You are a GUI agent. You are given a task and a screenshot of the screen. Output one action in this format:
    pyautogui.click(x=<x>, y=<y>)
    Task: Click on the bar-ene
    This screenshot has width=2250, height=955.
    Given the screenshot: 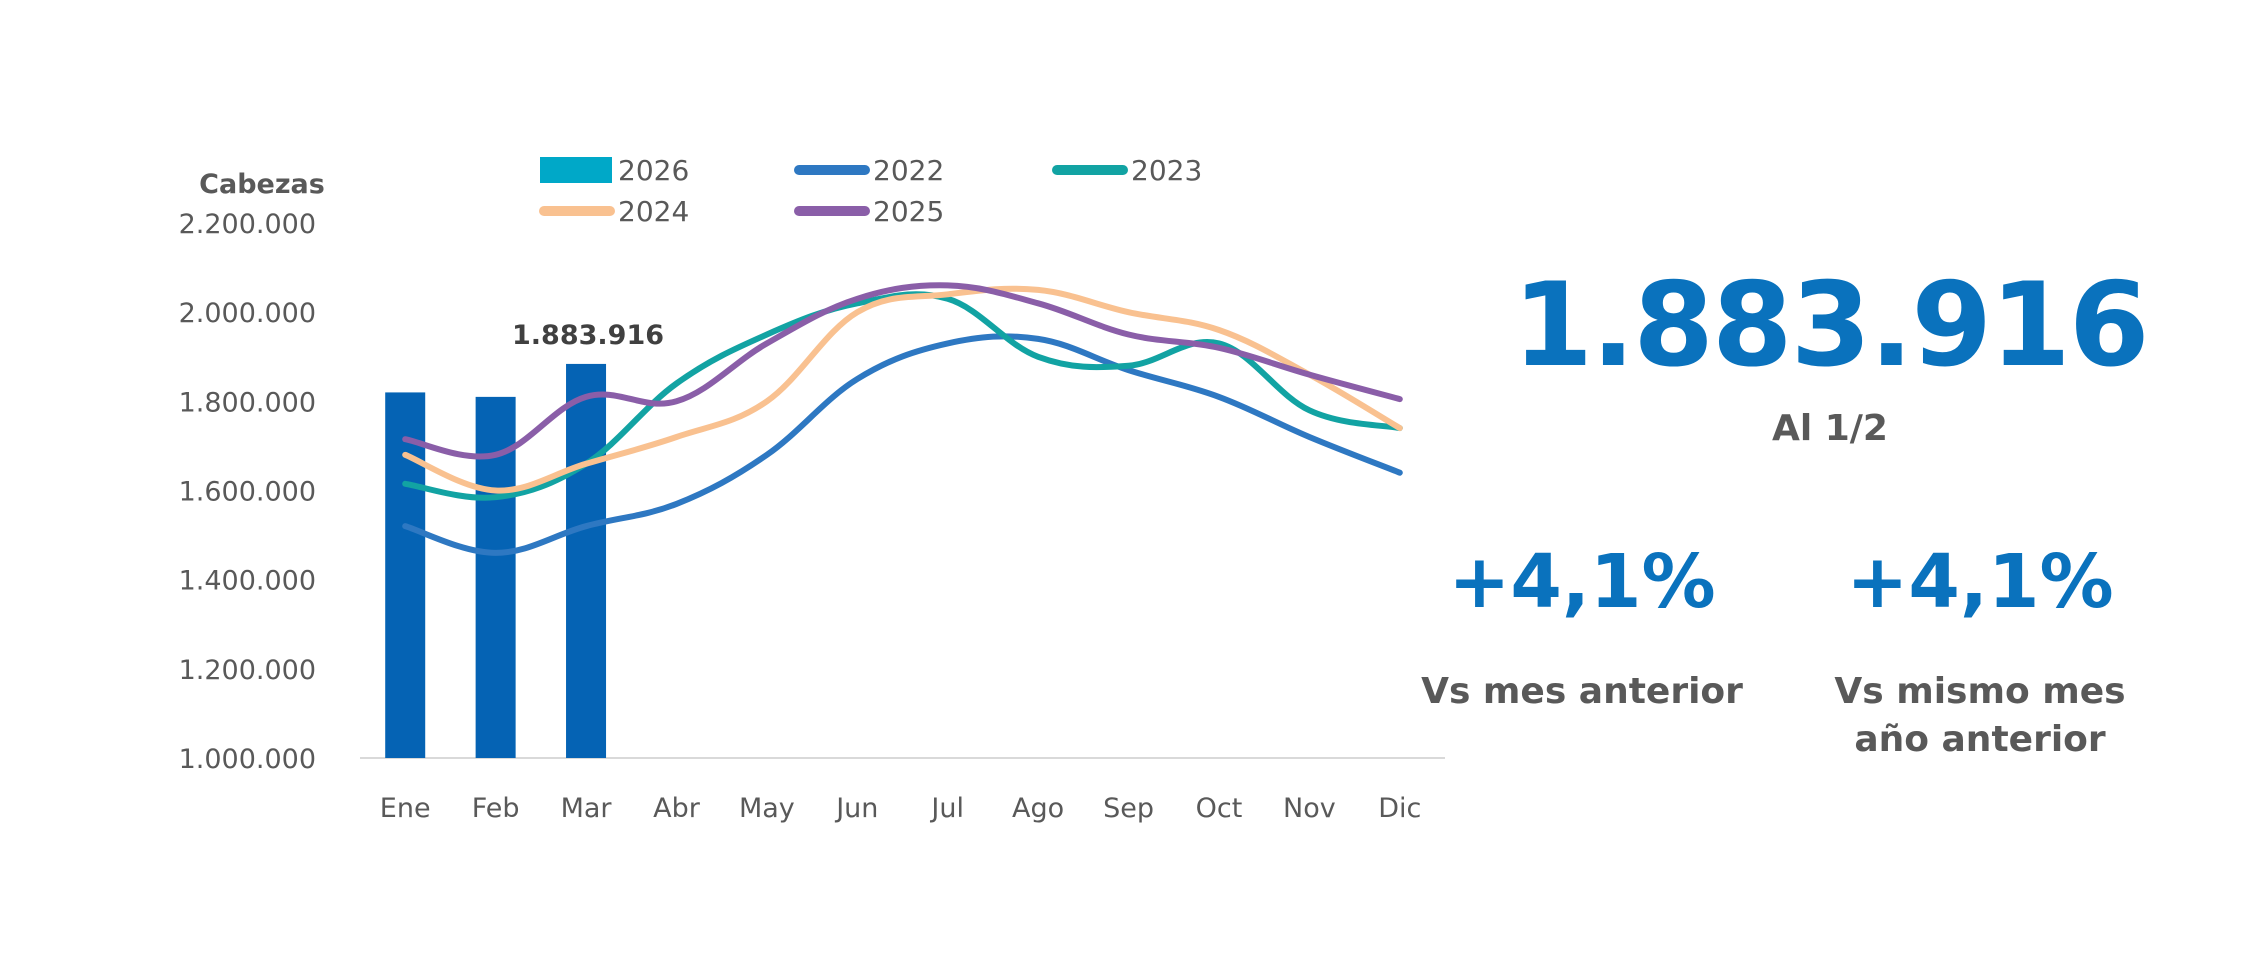 What is the action you would take?
    pyautogui.click(x=405, y=575)
    